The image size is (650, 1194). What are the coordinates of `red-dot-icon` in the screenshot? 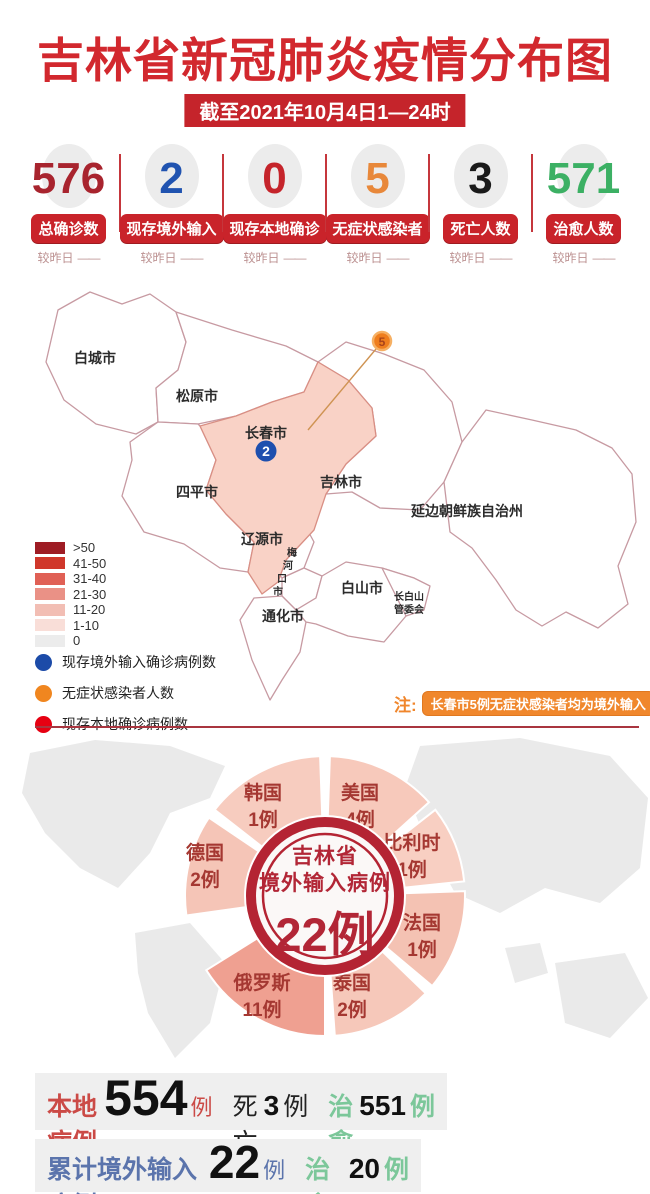 It's located at (43, 724).